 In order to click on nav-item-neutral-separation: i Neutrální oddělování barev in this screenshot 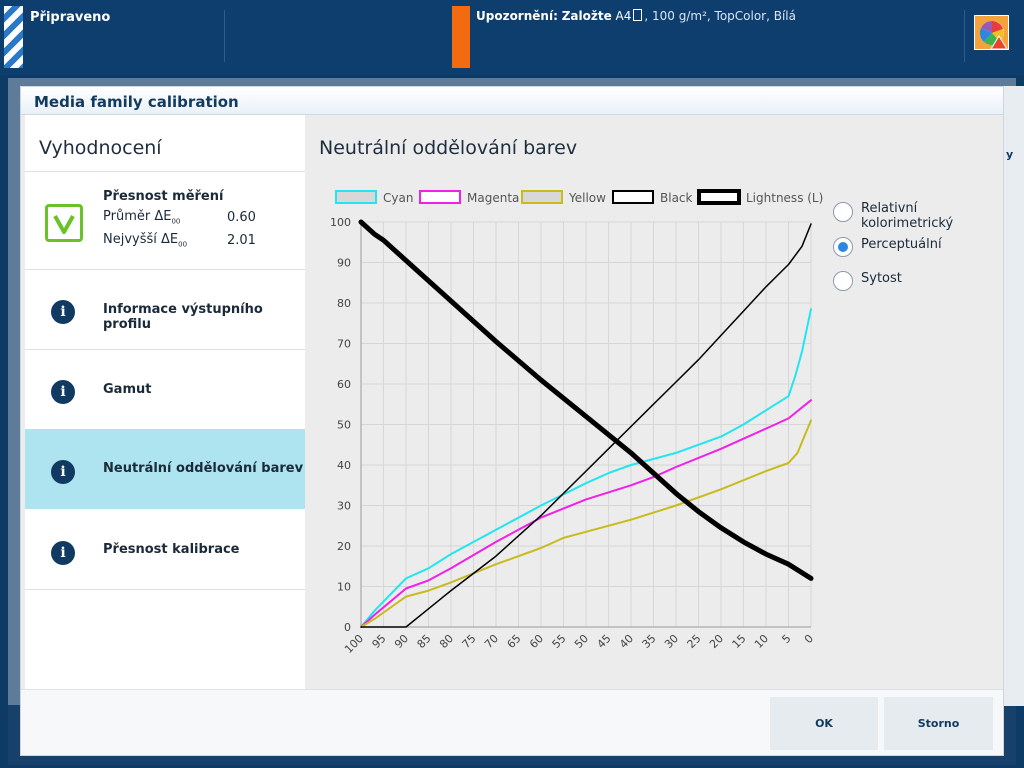, I will do `click(165, 469)`.